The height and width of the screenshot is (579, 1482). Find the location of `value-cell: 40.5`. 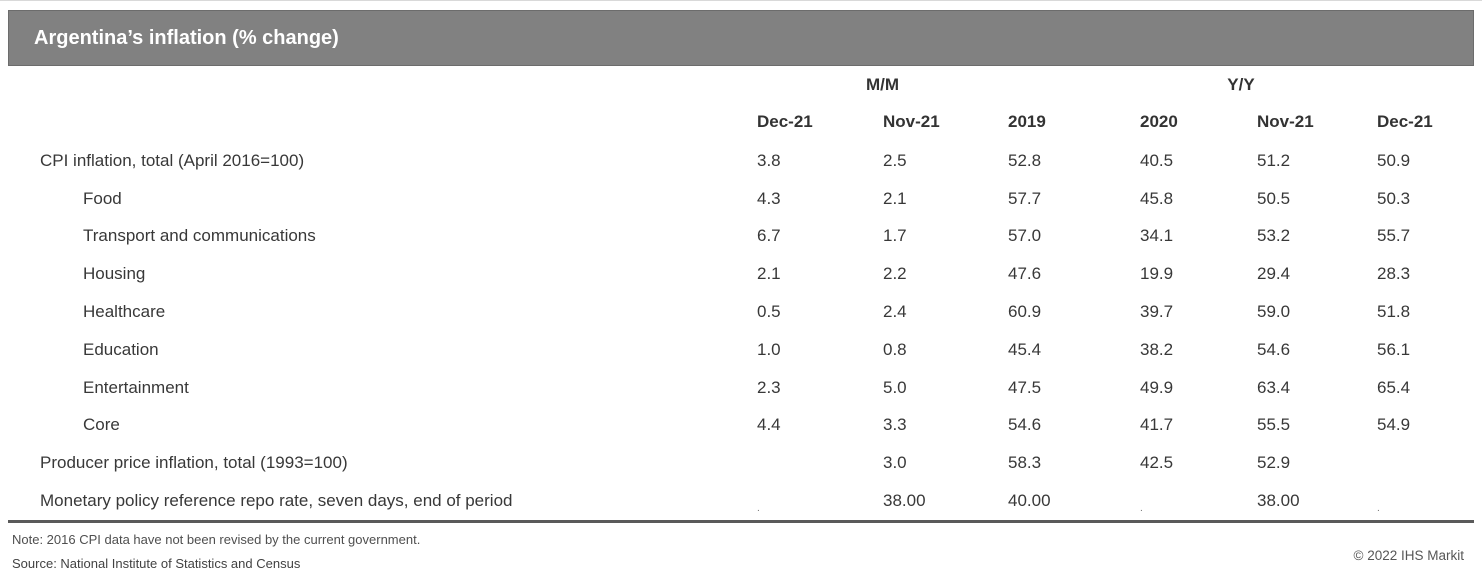

value-cell: 40.5 is located at coordinates (1157, 160).